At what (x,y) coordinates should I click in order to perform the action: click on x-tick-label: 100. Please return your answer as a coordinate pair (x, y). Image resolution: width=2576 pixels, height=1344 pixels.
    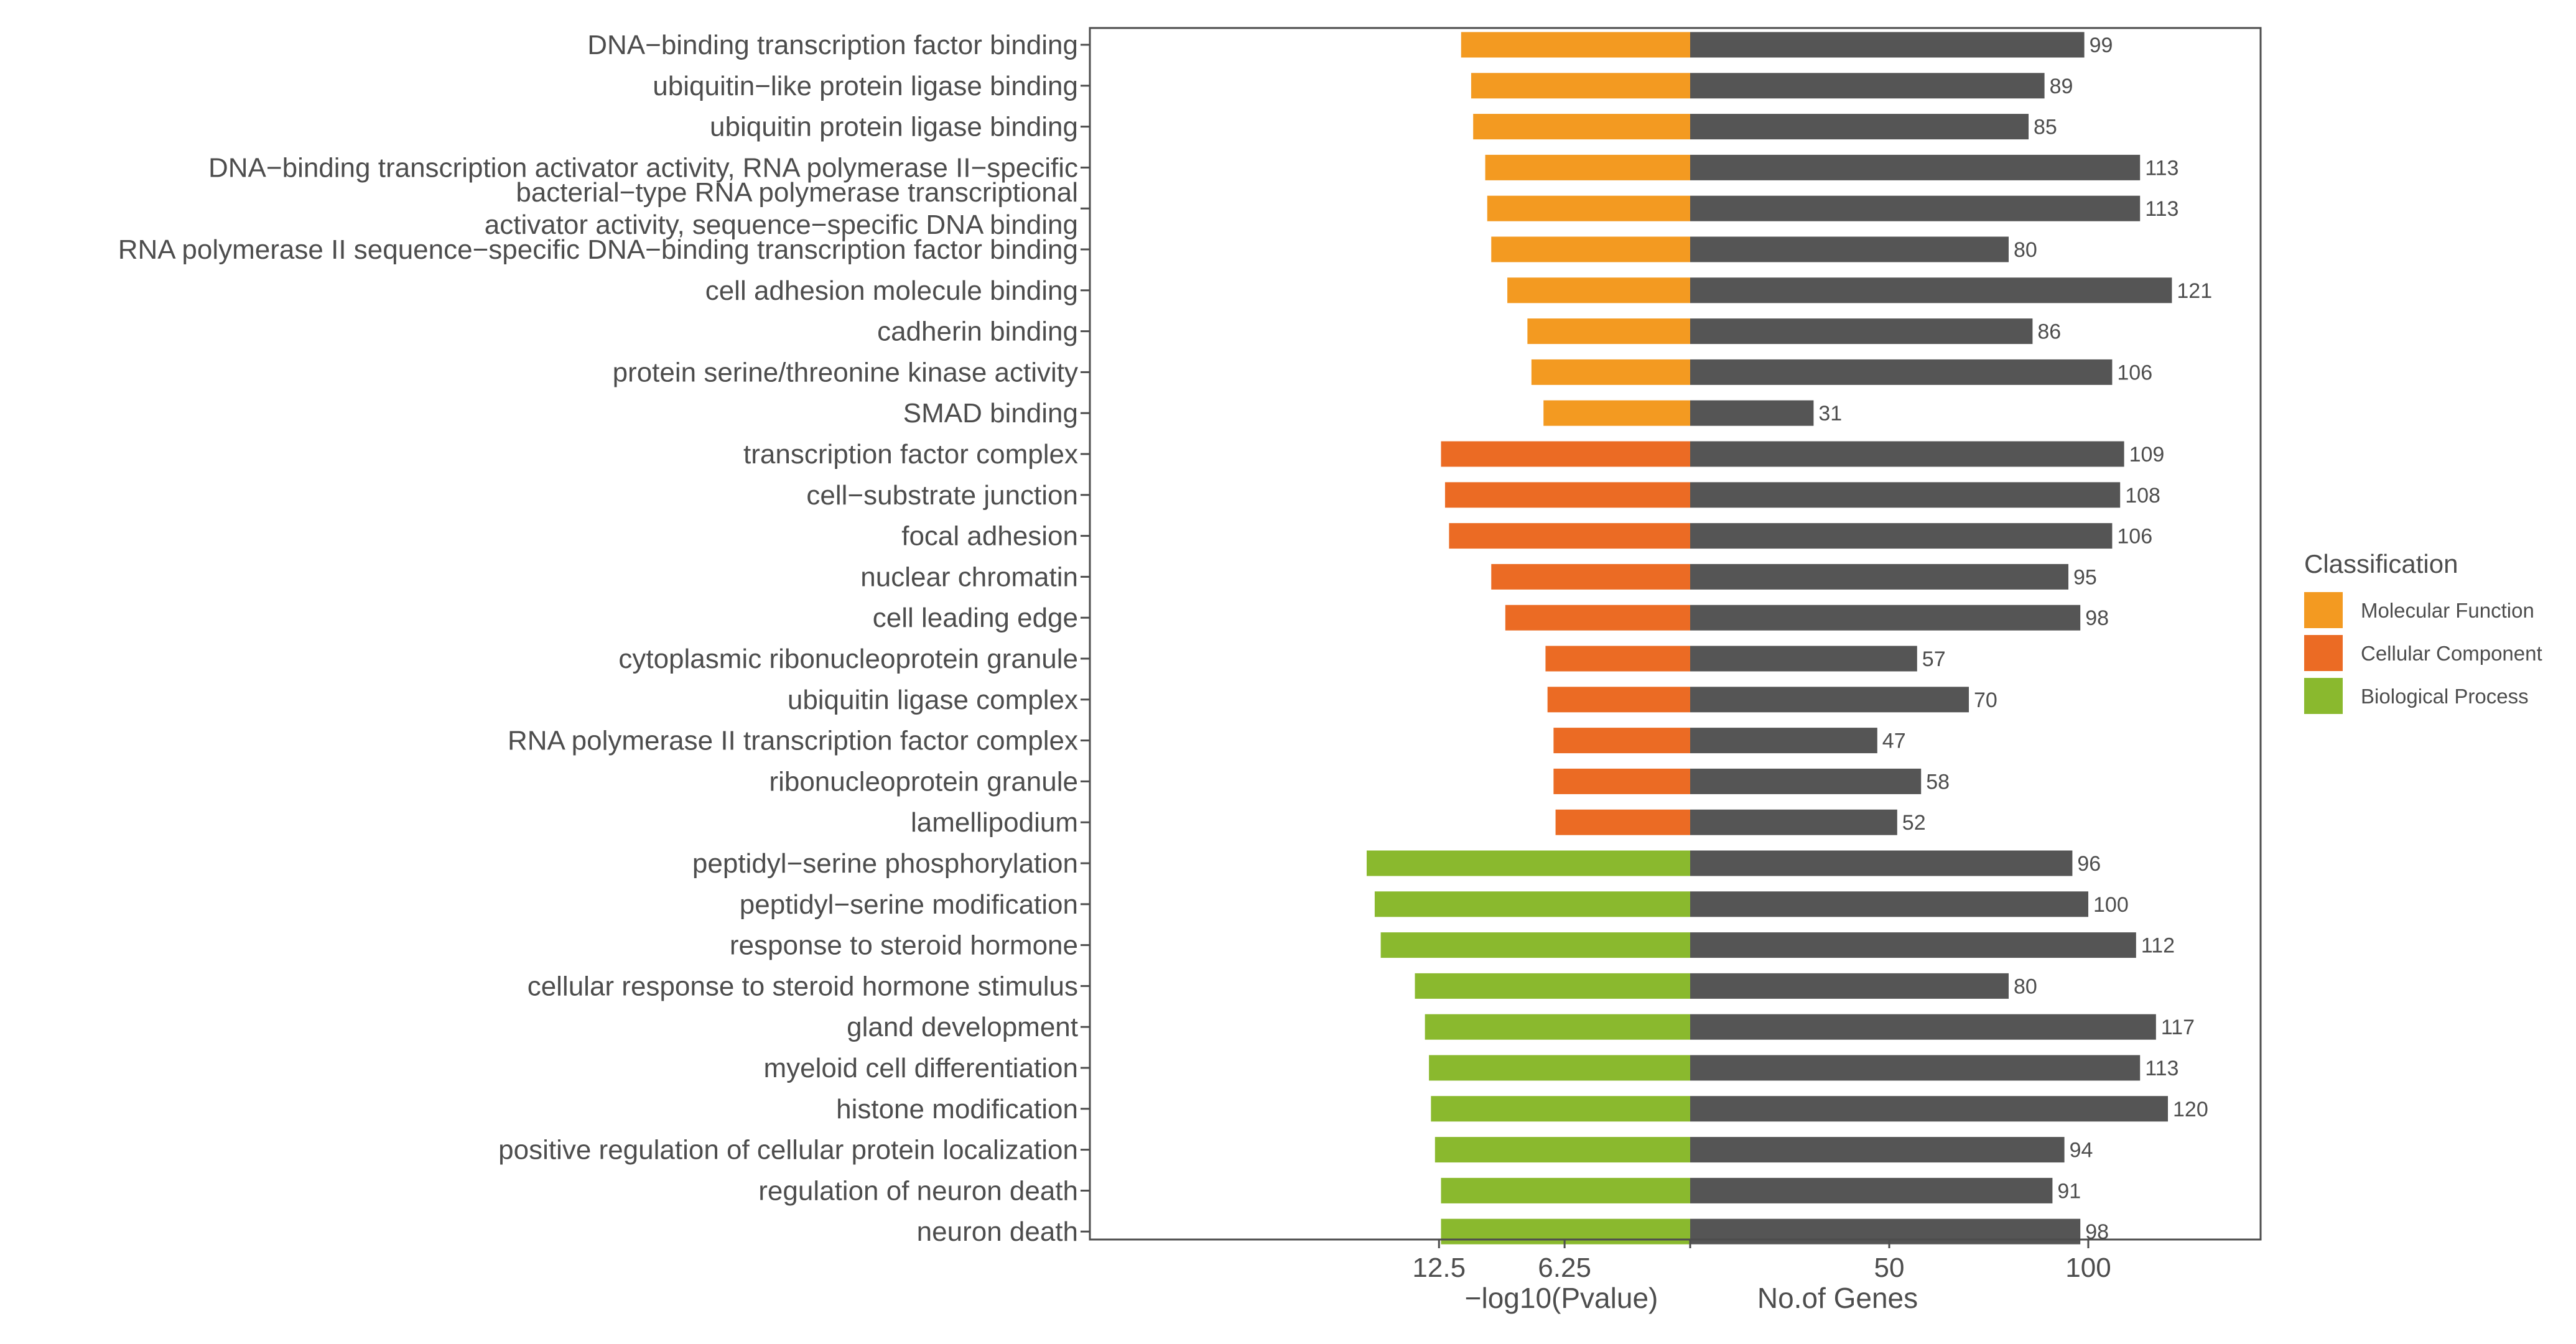
    Looking at the image, I should click on (2088, 1268).